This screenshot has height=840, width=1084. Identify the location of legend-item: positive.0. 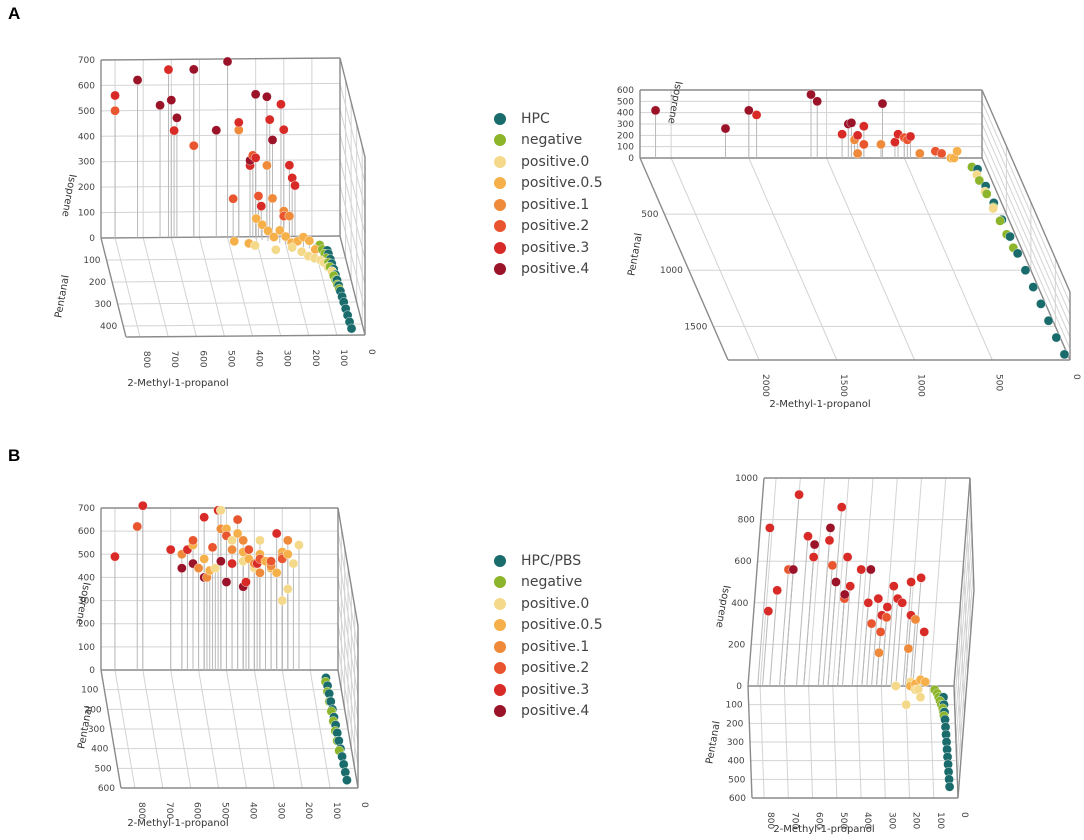
(548, 162).